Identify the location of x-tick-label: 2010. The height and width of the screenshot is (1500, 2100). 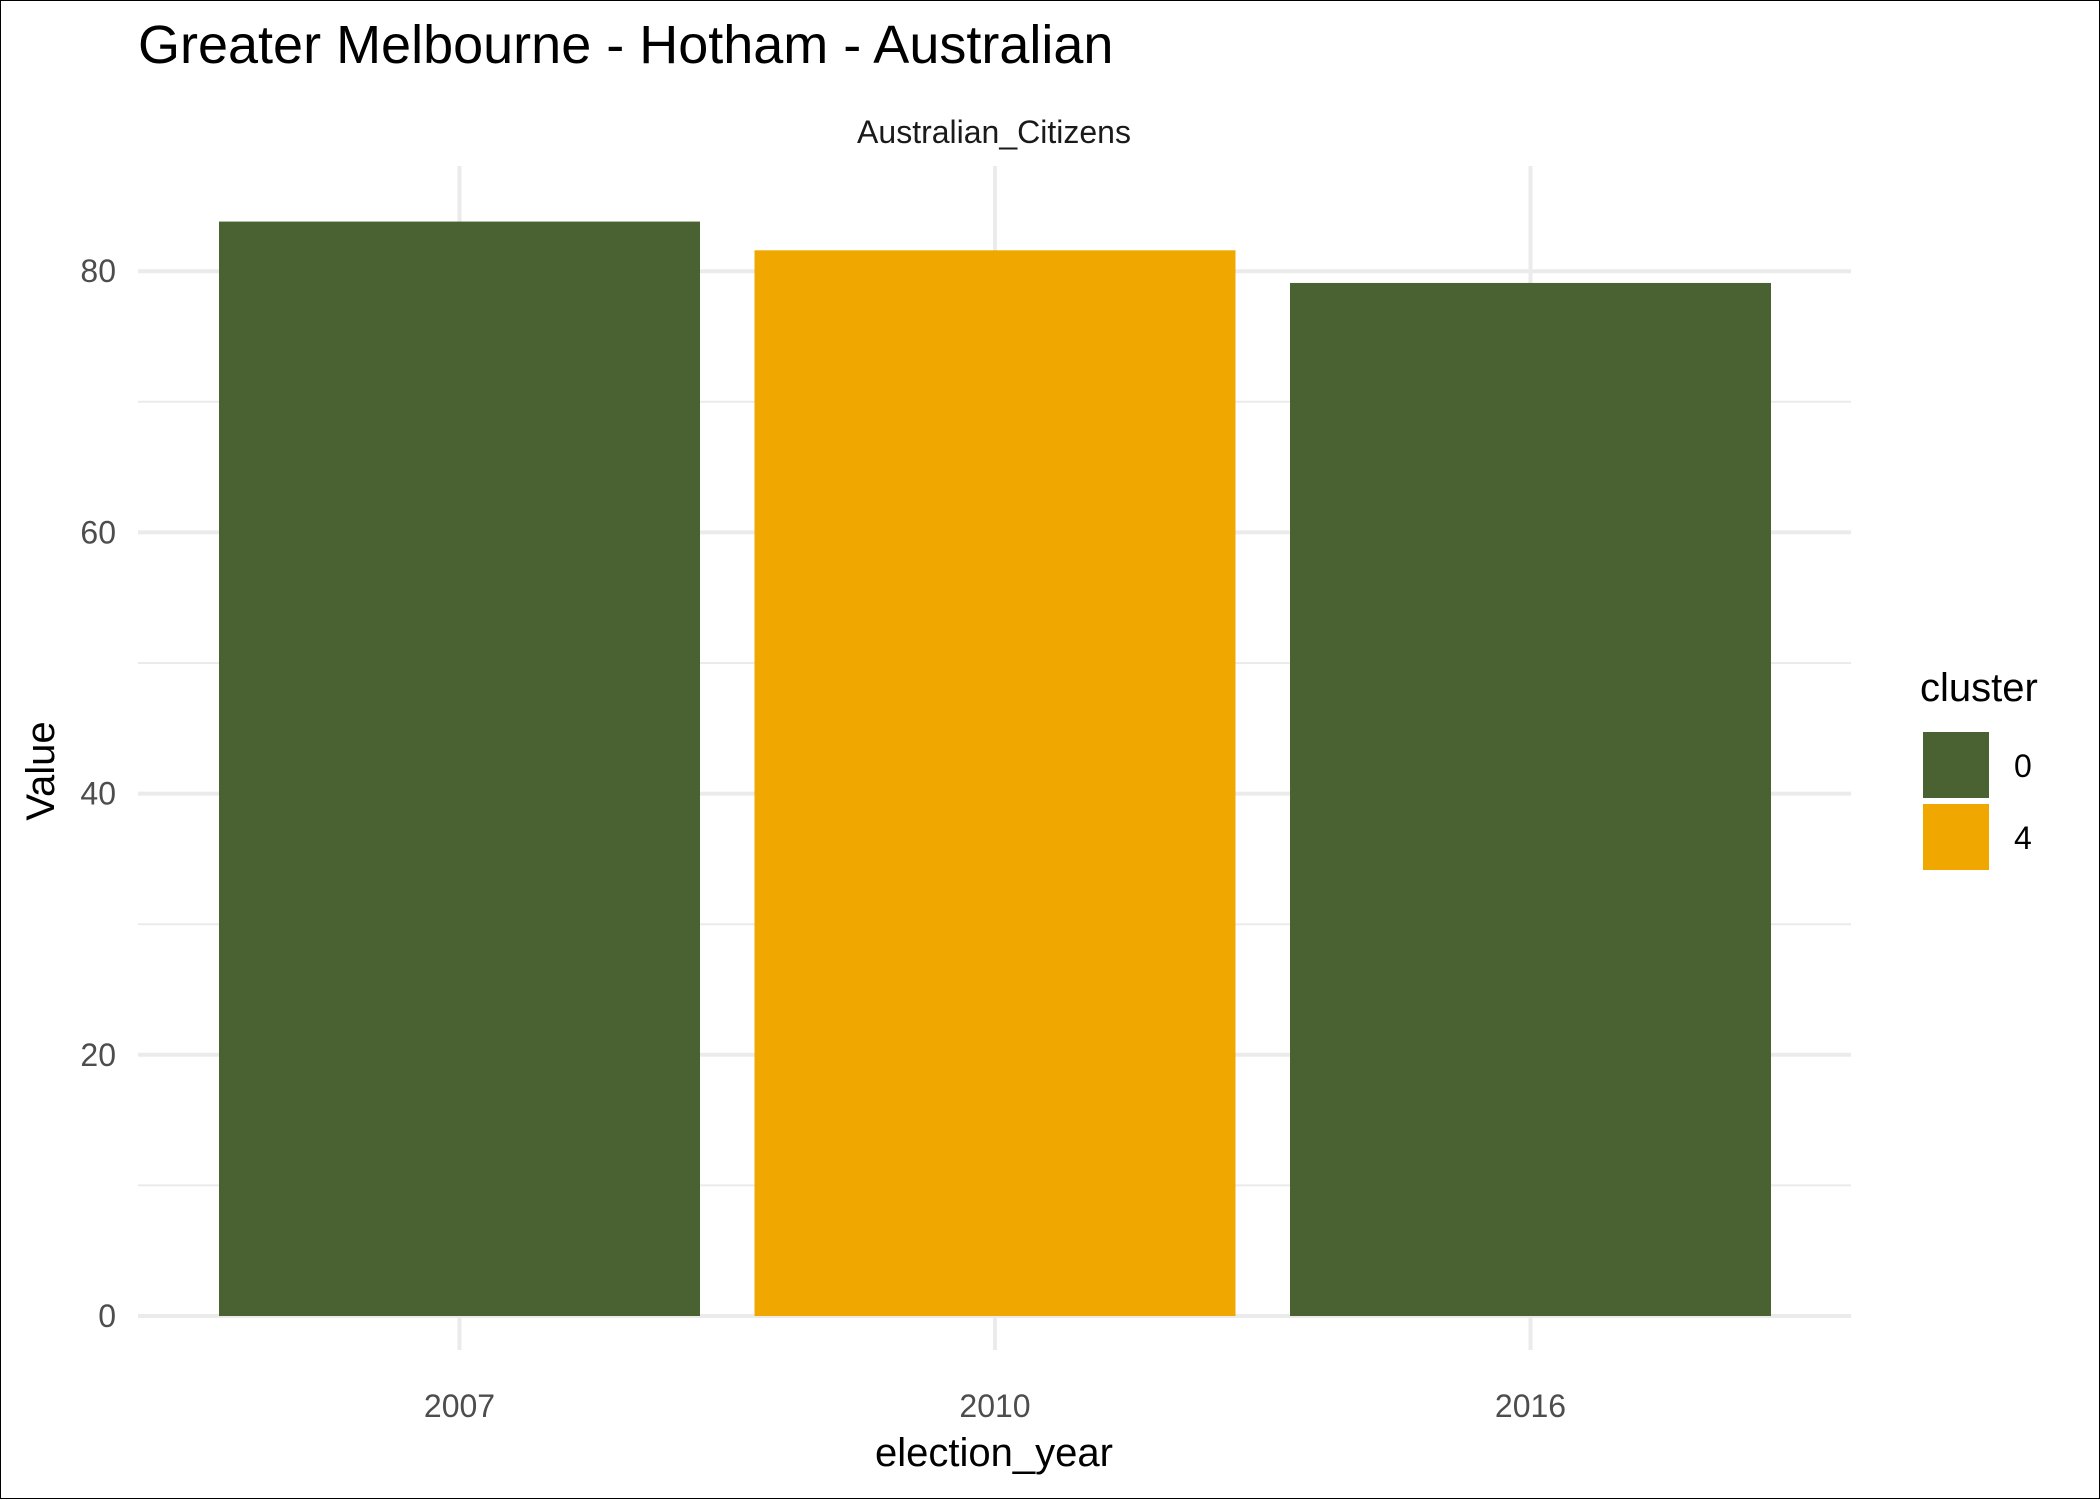
(994, 1406).